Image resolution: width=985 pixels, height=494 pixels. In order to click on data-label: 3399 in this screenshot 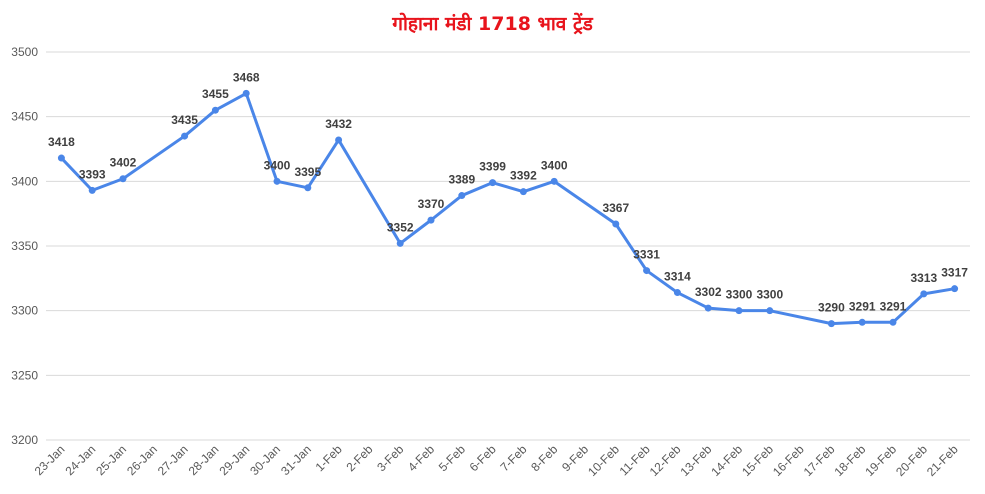, I will do `click(492, 167)`.